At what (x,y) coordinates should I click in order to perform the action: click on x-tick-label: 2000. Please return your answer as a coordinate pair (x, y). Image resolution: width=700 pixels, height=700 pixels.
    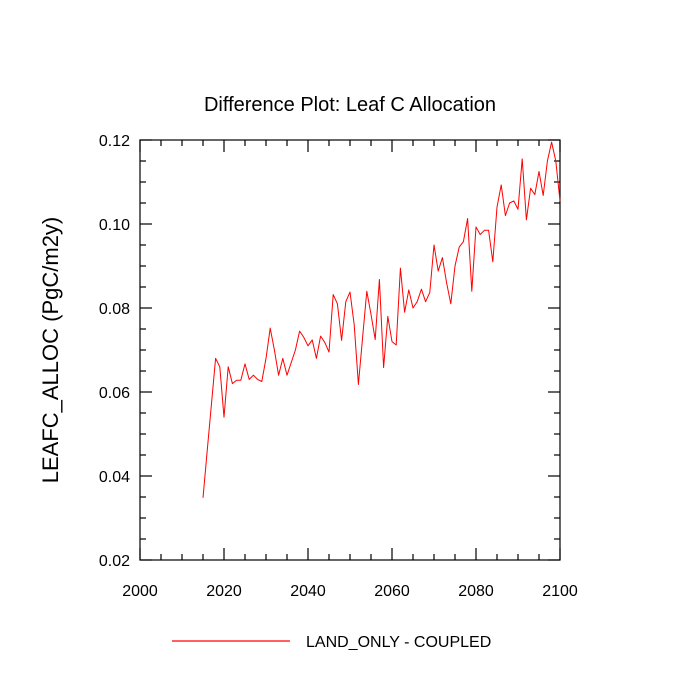
    Looking at the image, I should click on (140, 591).